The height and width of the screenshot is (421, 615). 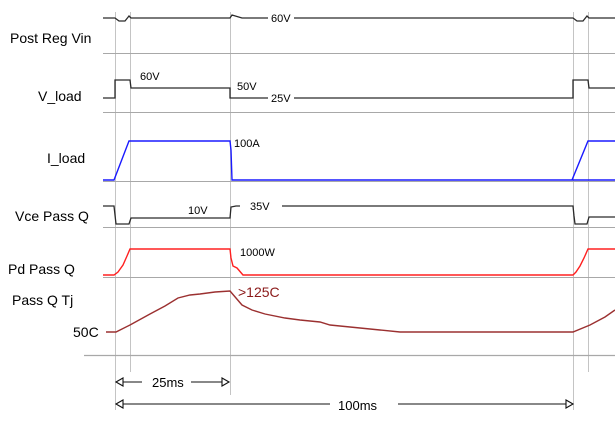 What do you see at coordinates (359, 160) in the screenshot?
I see `trace-i-load` at bounding box center [359, 160].